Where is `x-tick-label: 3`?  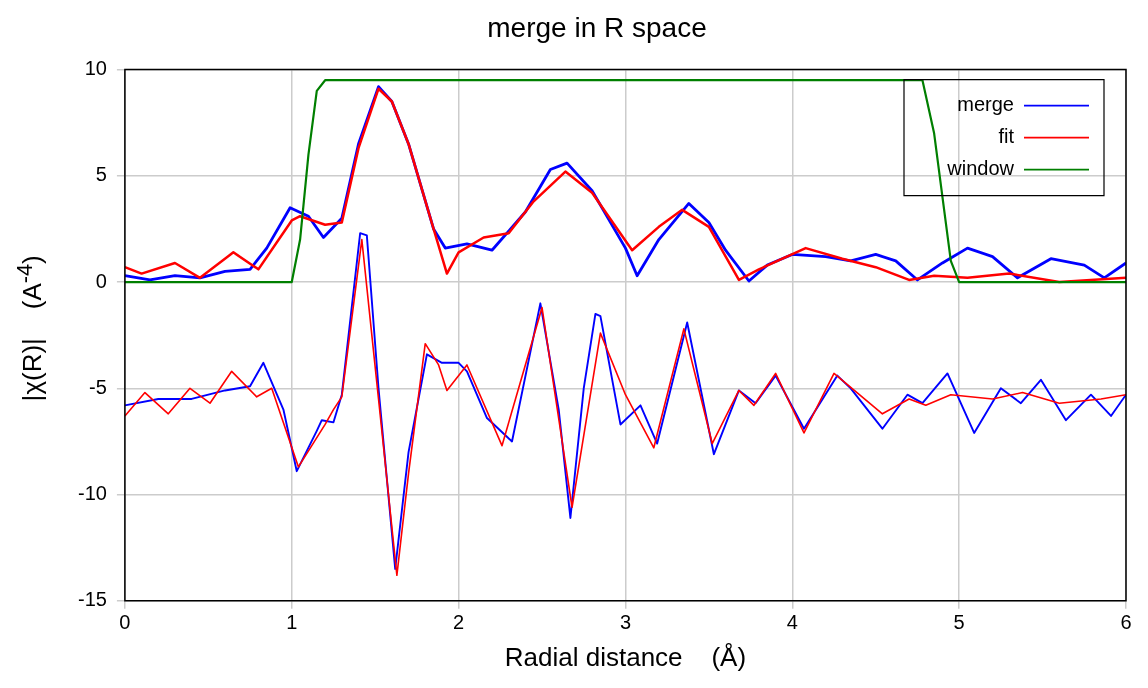
x-tick-label: 3 is located at coordinates (625, 622).